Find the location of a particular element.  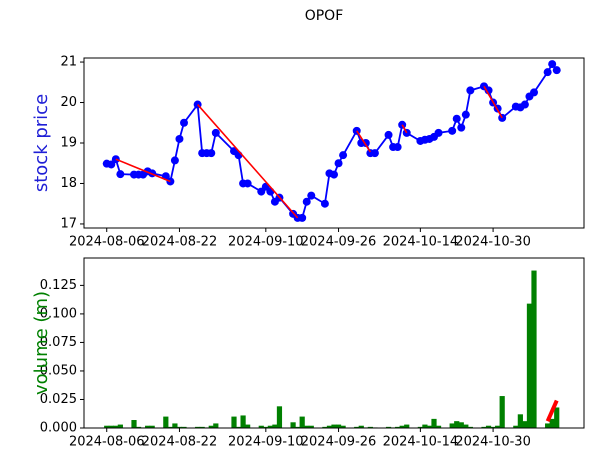

y-axis-label: stock price is located at coordinates (41, 143).